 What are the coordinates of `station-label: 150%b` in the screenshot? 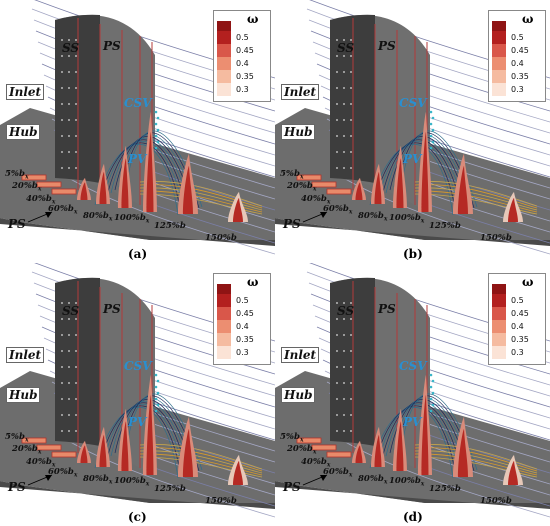 It's located at (221, 238).